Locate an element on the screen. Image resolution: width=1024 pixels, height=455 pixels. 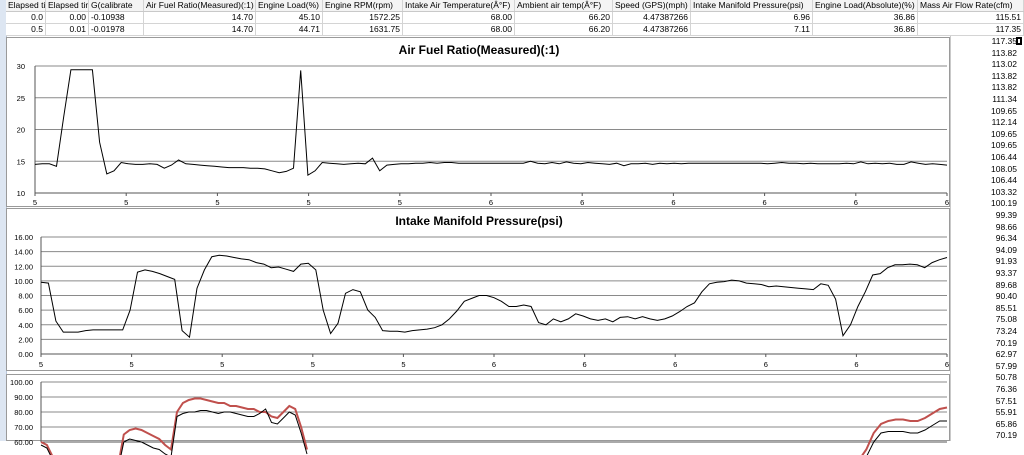
maf-cell: 103.32 is located at coordinates (984, 192).